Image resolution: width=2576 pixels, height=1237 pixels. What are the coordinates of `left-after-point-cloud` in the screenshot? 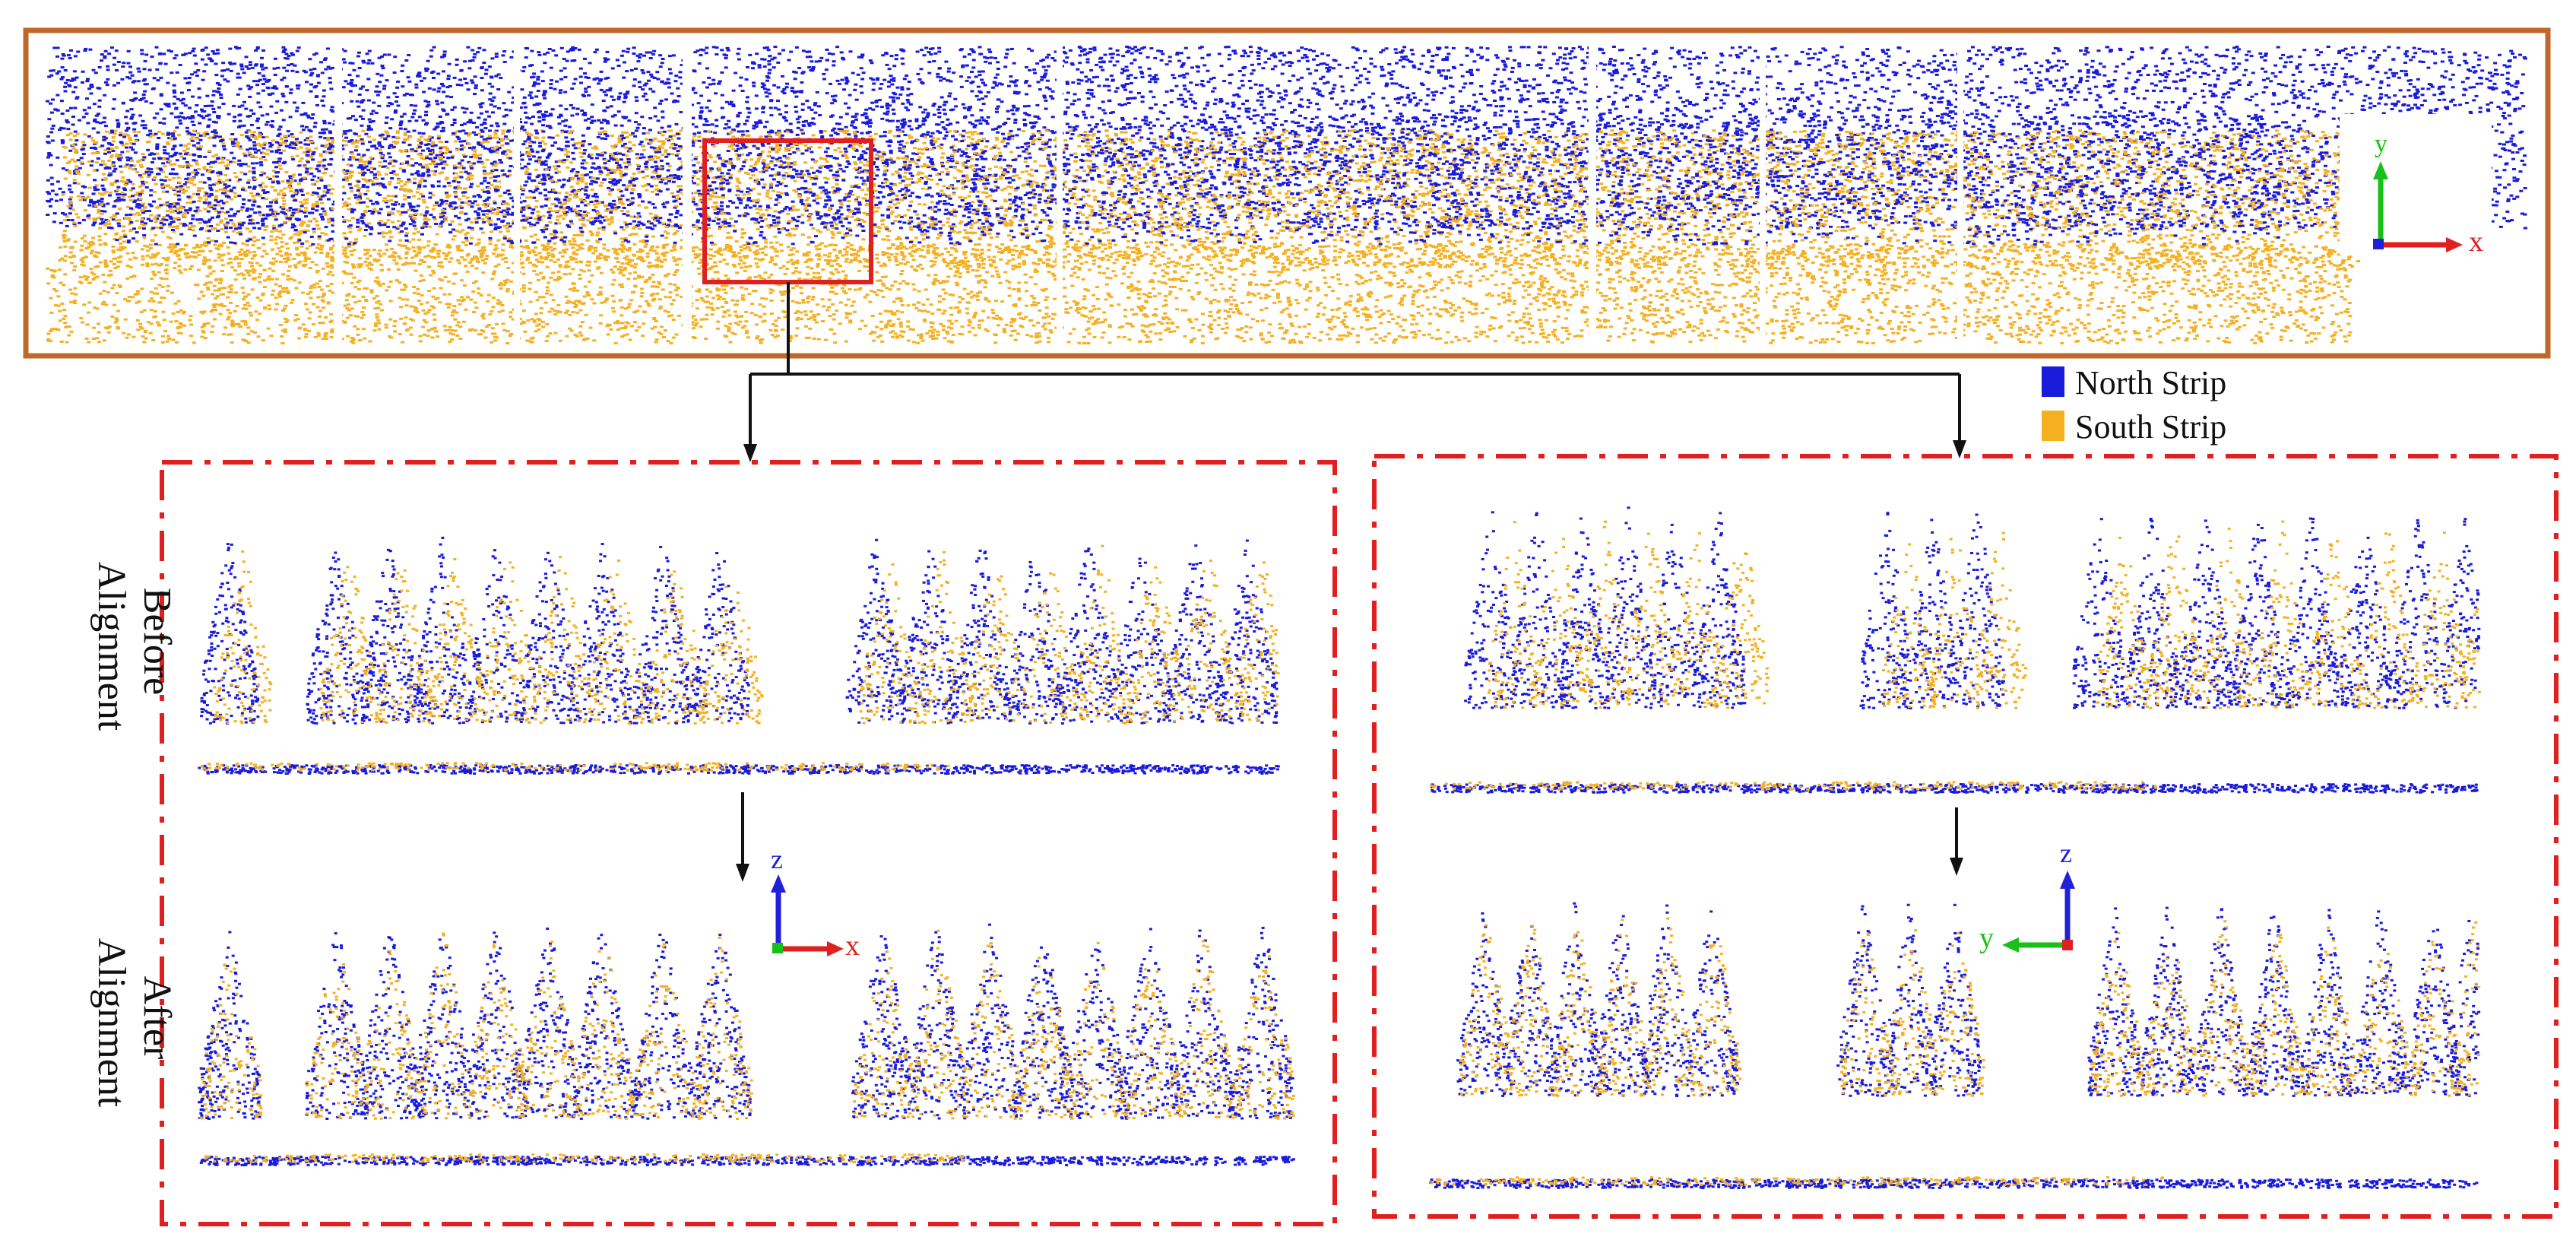 It's located at (746, 1045).